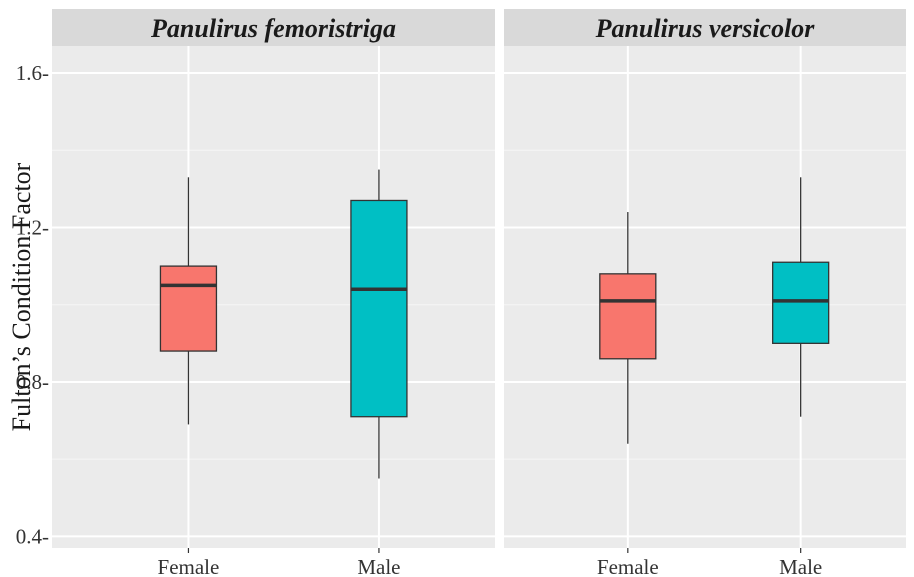 Image resolution: width=914 pixels, height=577 pixels. I want to click on y-axis-title: Fulton’s Condition Factor, so click(21, 296).